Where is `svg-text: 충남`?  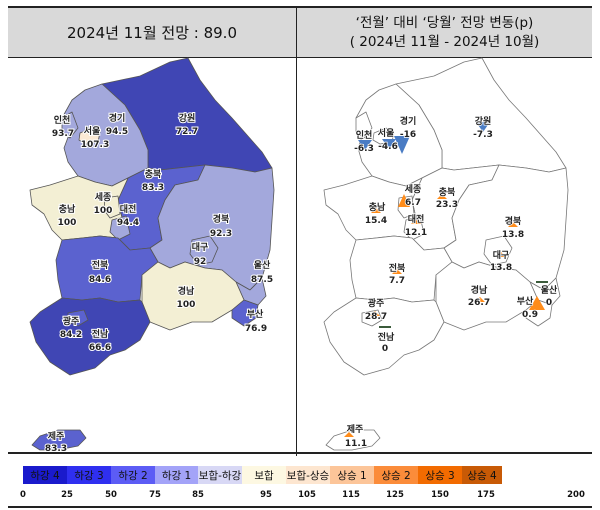
svg-text: 충남 is located at coordinates (377, 207).